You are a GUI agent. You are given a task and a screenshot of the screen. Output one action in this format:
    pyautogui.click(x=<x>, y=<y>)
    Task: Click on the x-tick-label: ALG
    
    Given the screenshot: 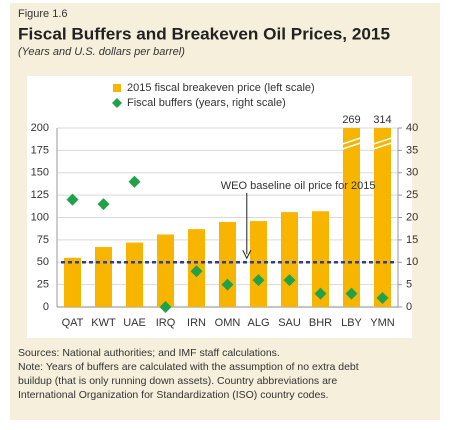 What is the action you would take?
    pyautogui.click(x=258, y=323)
    